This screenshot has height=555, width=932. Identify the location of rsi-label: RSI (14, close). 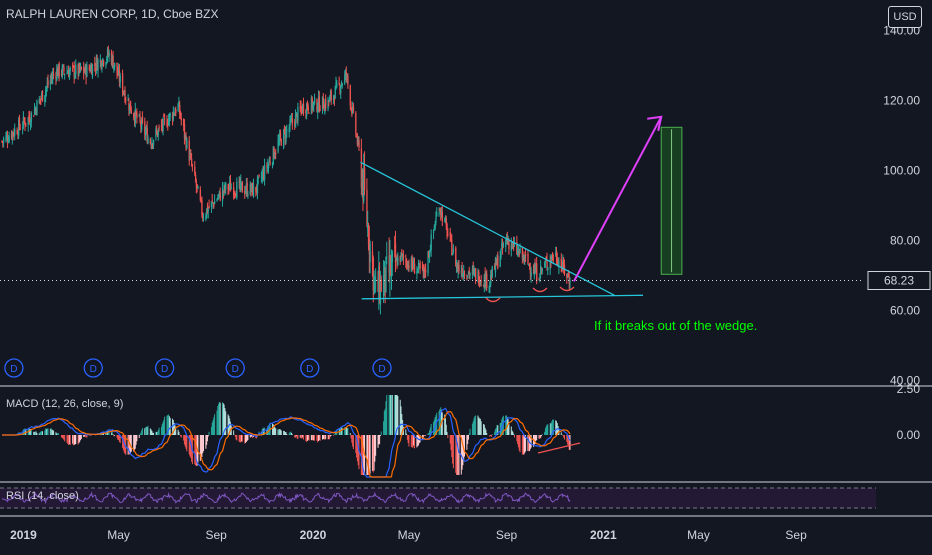
(42, 496).